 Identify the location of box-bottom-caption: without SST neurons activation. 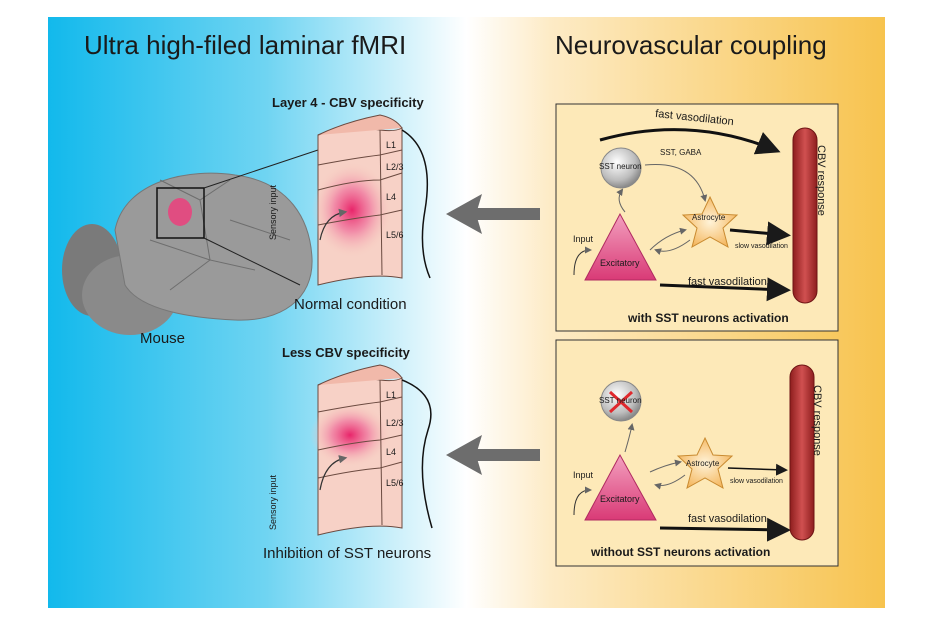
(681, 552).